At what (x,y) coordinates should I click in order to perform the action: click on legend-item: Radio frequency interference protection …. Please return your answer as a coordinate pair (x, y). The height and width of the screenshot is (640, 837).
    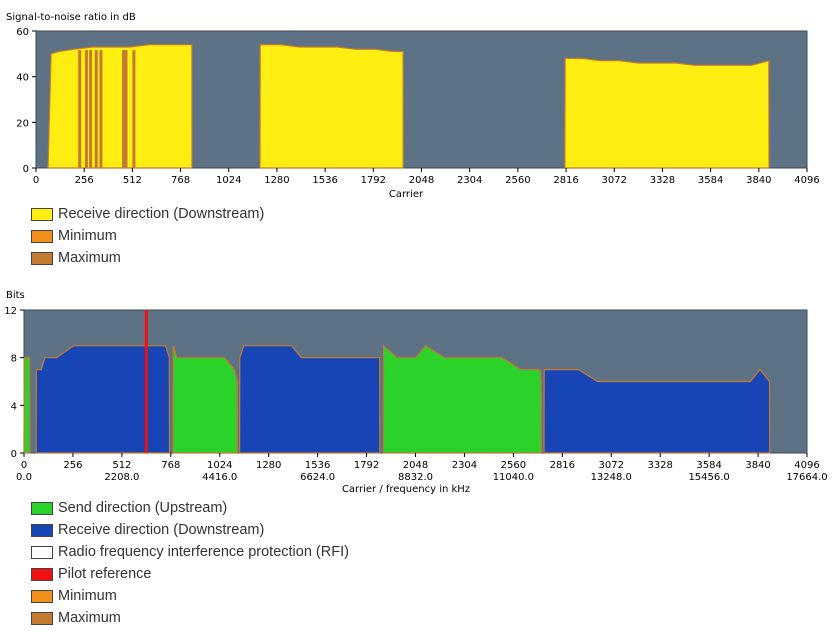
    Looking at the image, I should click on (190, 552).